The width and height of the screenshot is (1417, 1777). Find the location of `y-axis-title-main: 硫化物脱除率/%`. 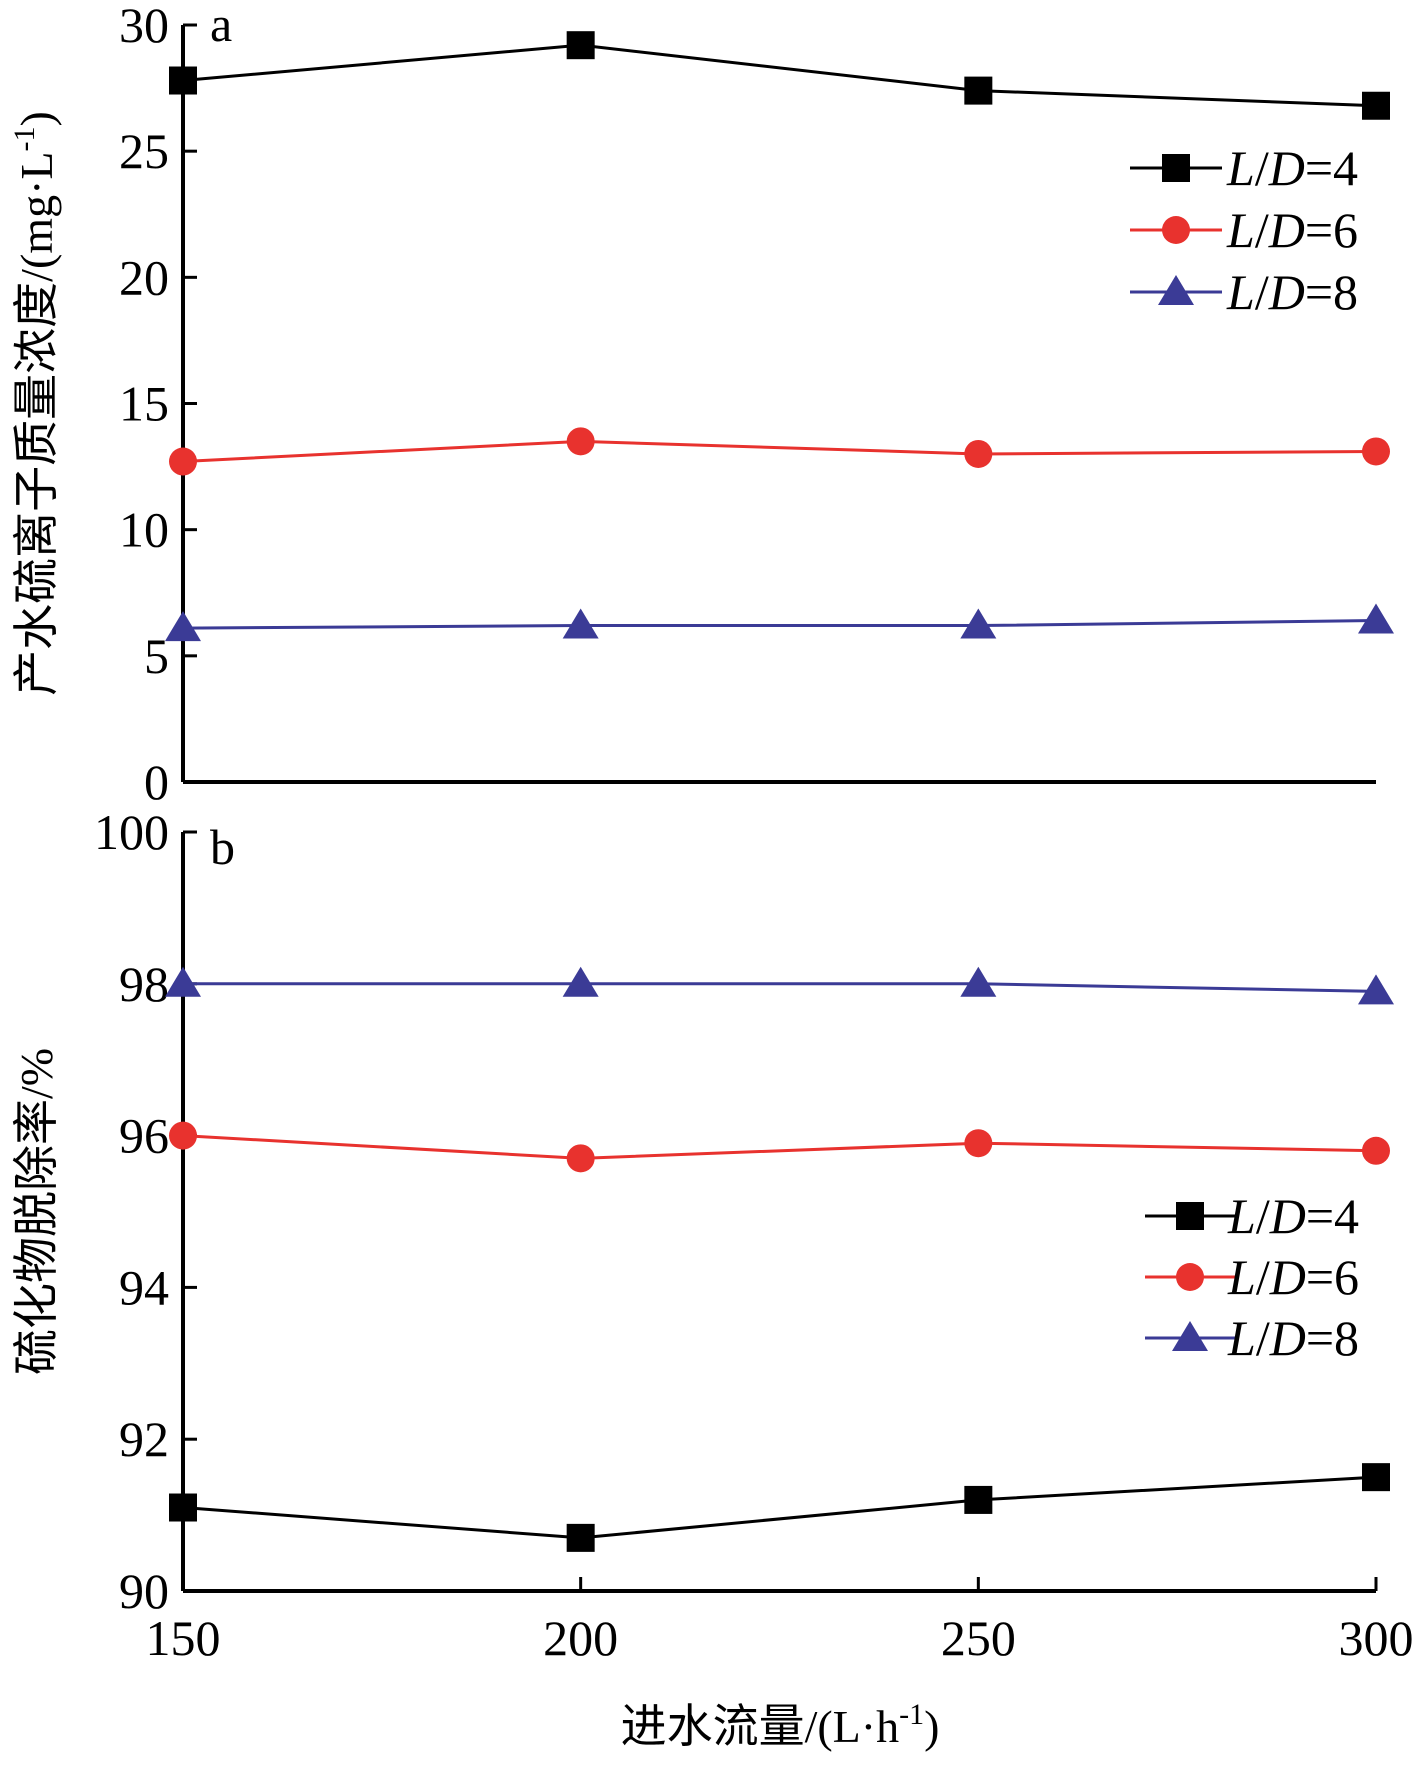

y-axis-title-main: 硫化物脱除率/% is located at coordinates (36, 1211).